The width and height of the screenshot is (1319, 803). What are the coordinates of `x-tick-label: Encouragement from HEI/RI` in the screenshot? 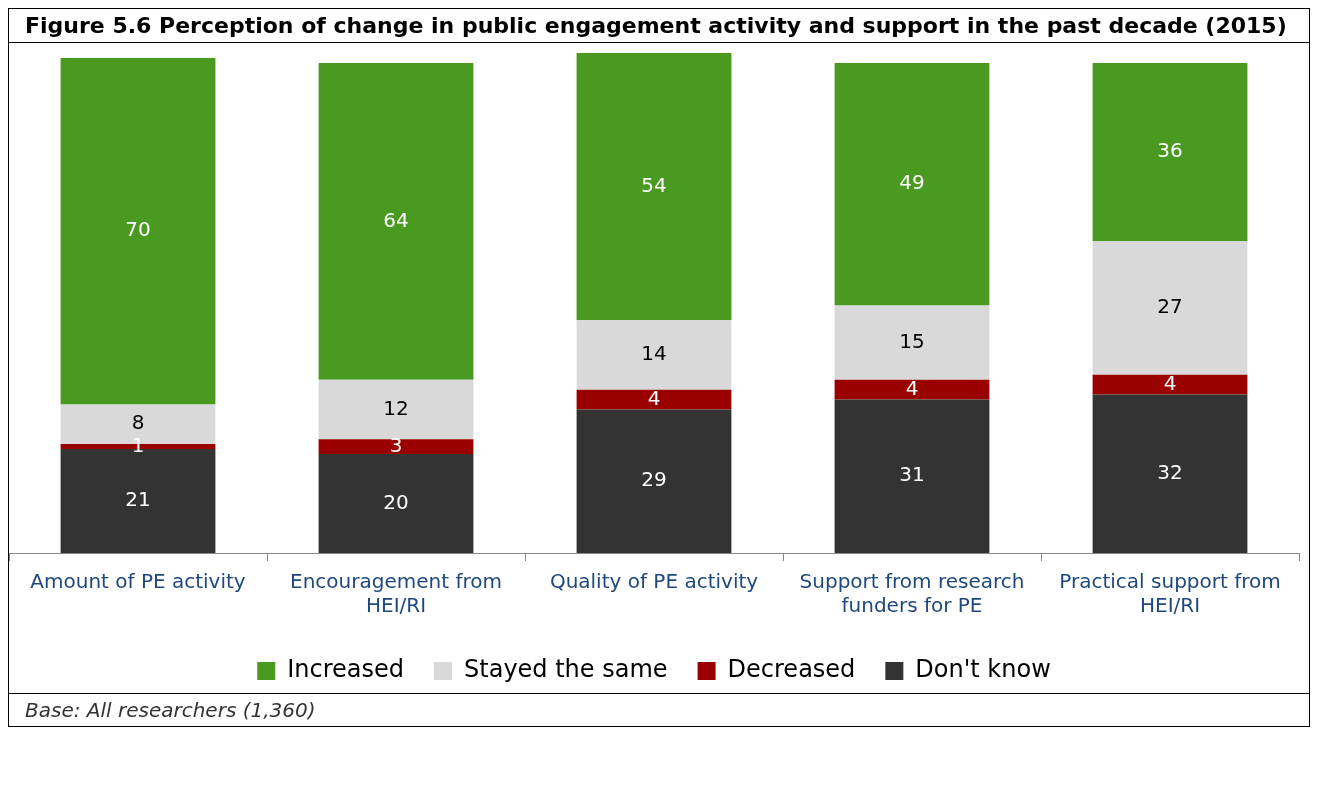 It's located at (396, 593).